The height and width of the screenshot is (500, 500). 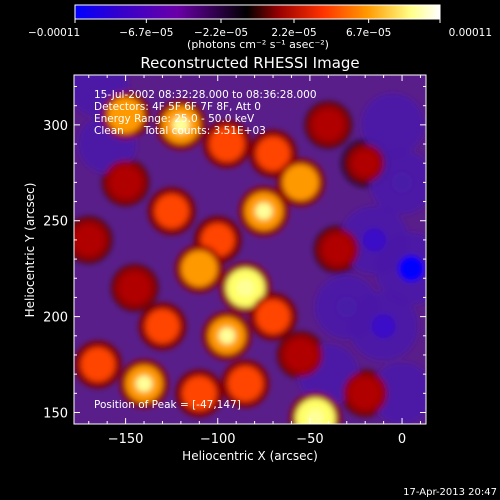 What do you see at coordinates (402, 439) in the screenshot?
I see `x-tick-label: 0` at bounding box center [402, 439].